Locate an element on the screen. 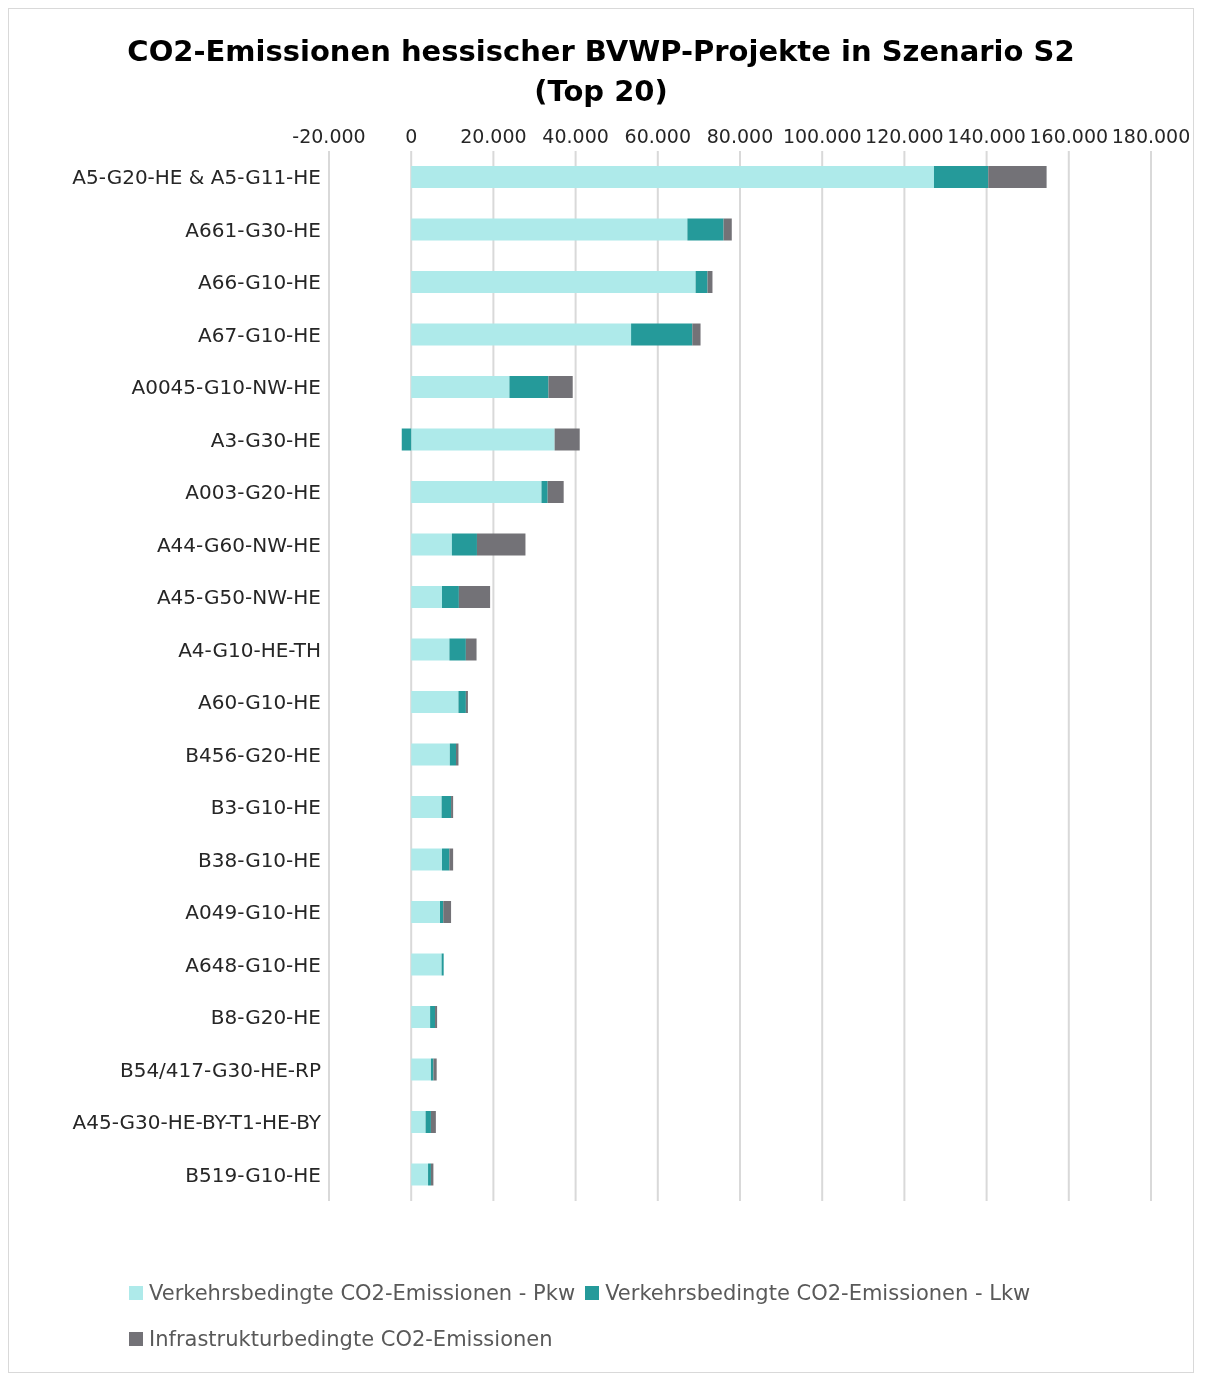 This screenshot has width=1206, height=1387. y-tick-label: A67-G10-HE is located at coordinates (259, 334).